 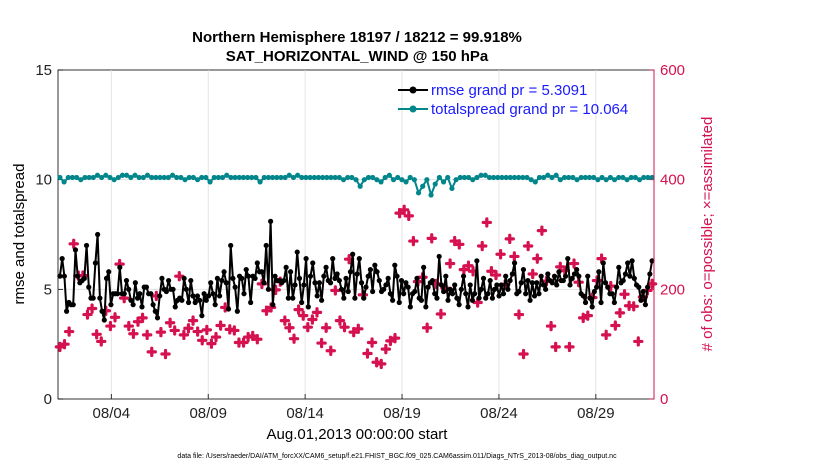 I want to click on x-tick-label: 08/29, so click(x=596, y=413).